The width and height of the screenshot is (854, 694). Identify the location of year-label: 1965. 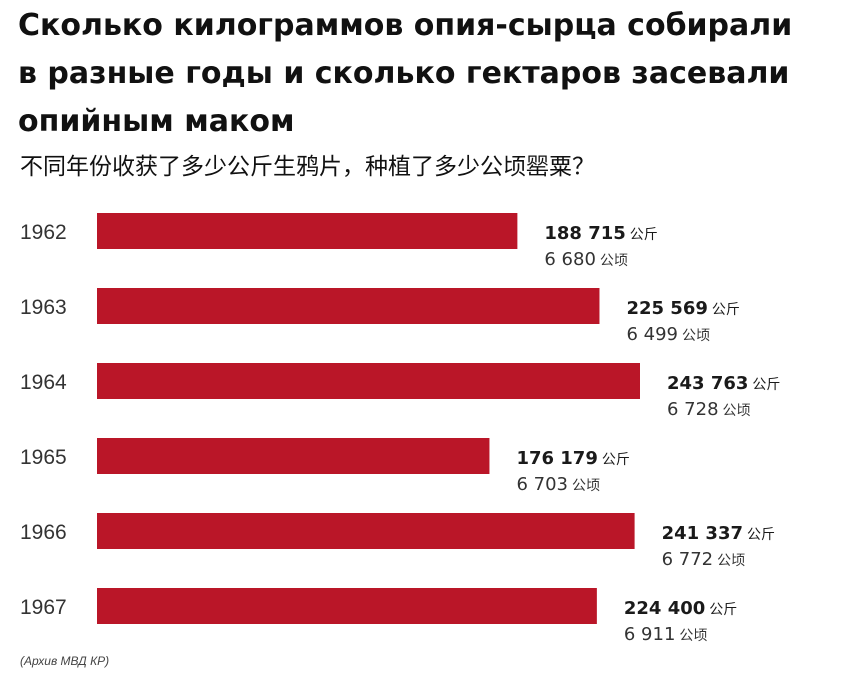
(43, 457).